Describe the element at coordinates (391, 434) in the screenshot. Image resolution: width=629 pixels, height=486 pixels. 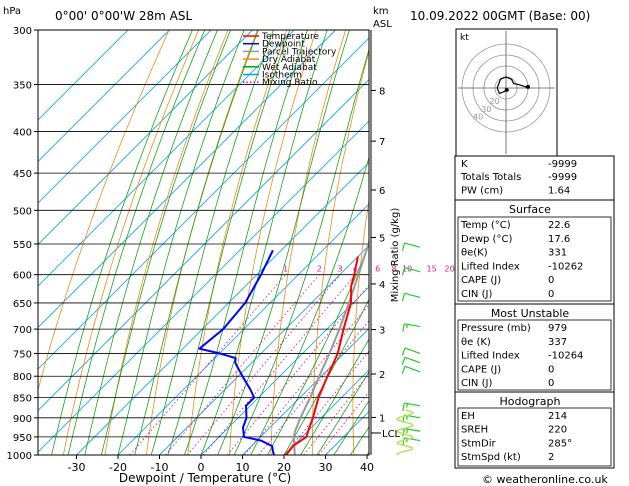
I see `lcl-label: LCL` at that location.